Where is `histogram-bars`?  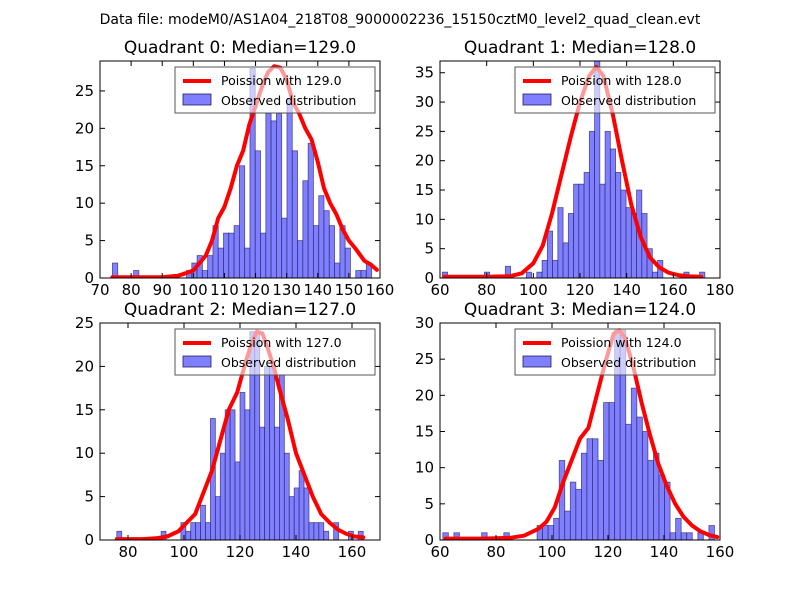
histogram-bars is located at coordinates (573, 169).